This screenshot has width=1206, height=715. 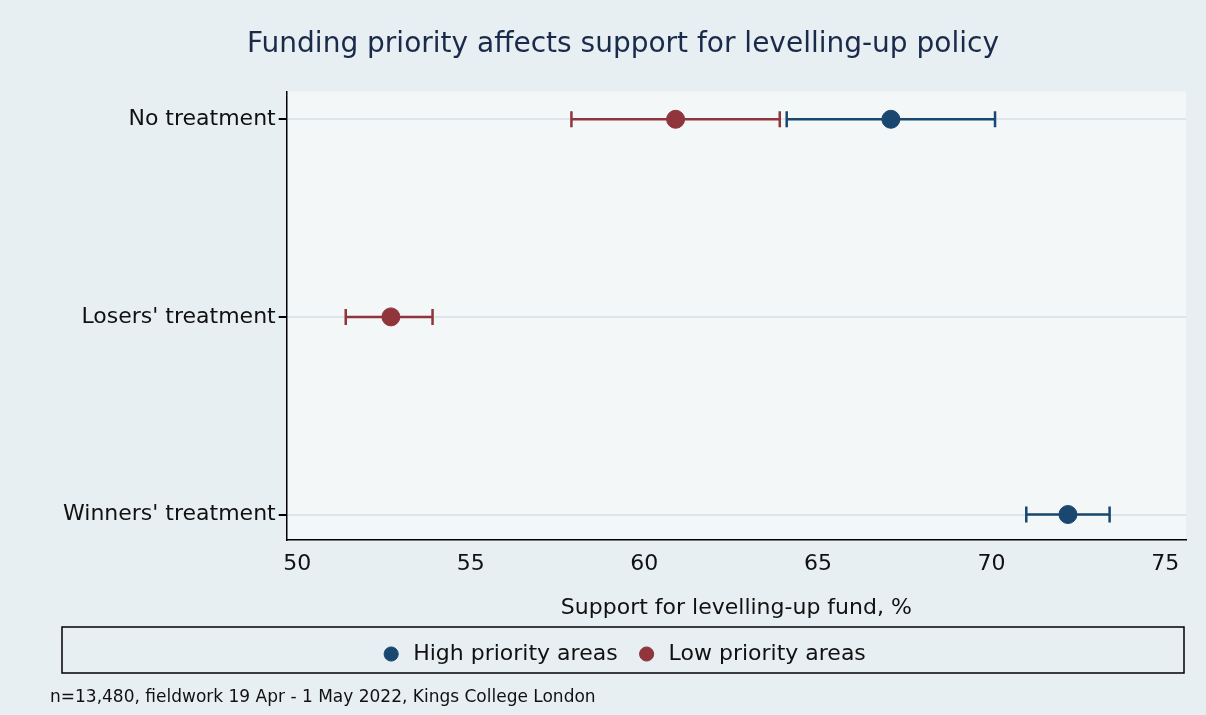 I want to click on text: n=13,480, fieldwork 19 Apr - 1 May 2022, Kings College London, so click(x=323, y=696).